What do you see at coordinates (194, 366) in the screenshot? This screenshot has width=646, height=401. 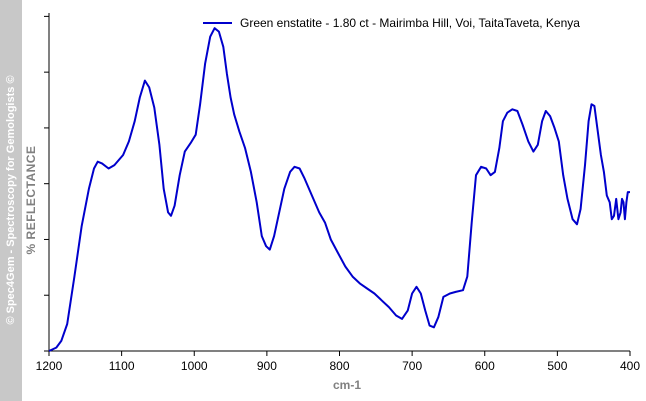 I see `x-tick-label: 1000` at bounding box center [194, 366].